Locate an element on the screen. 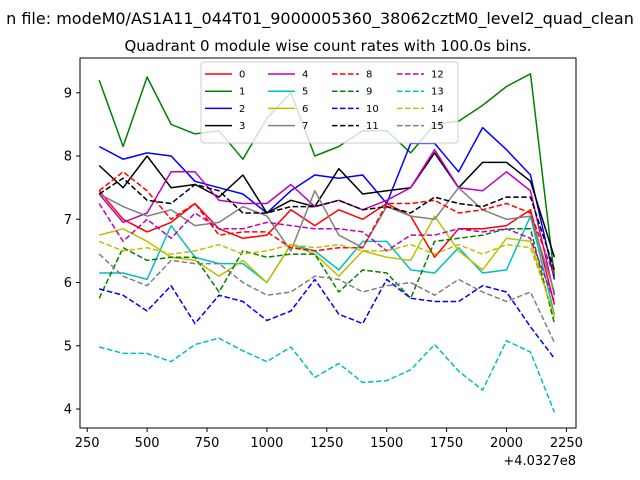 This screenshot has height=480, width=640. x-tick-label: 1750 is located at coordinates (446, 443).